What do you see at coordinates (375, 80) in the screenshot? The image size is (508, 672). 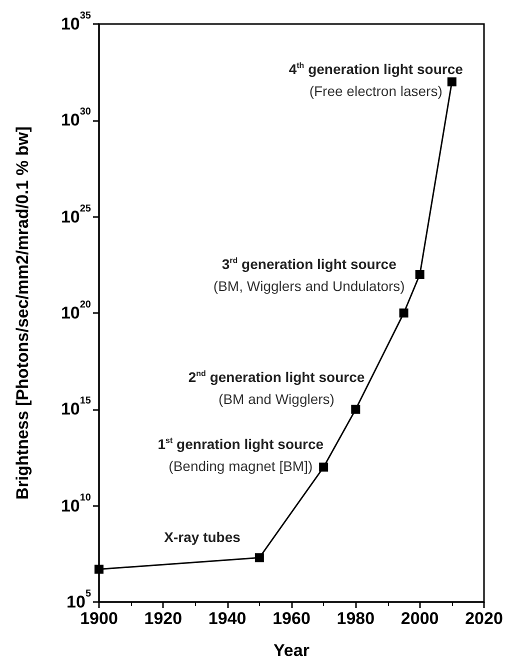 I see `annotation: 4$^{th}$ generation light source (Free electron lasers)` at bounding box center [375, 80].